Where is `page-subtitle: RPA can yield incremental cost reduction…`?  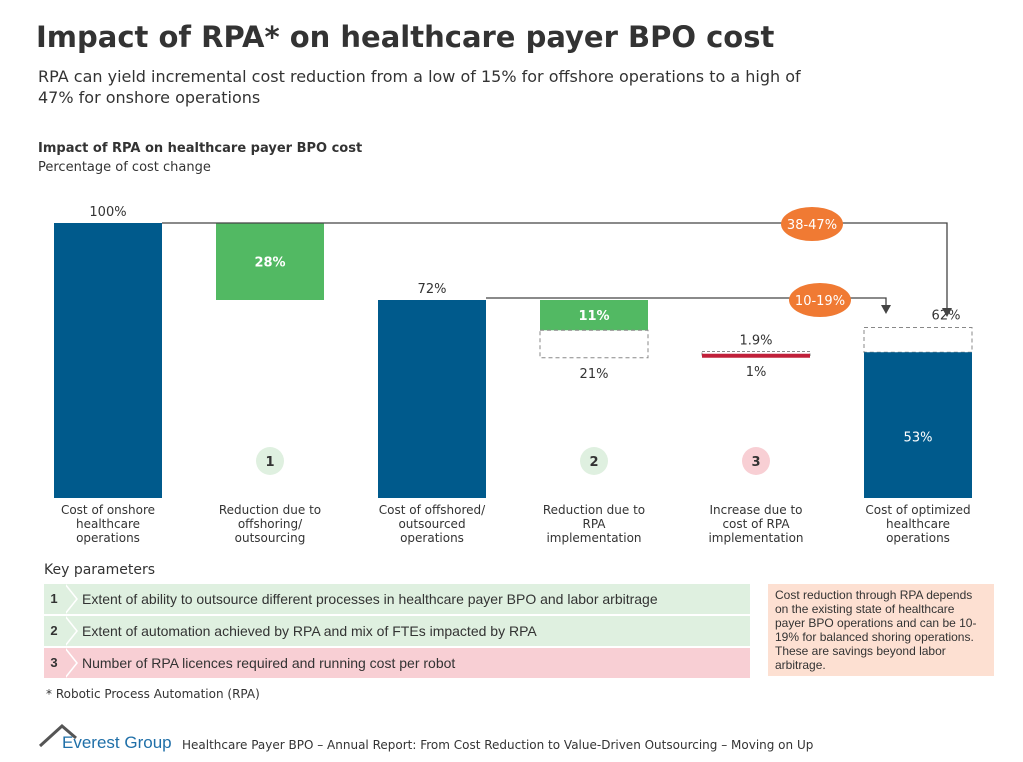 page-subtitle: RPA can yield incremental cost reduction… is located at coordinates (419, 87).